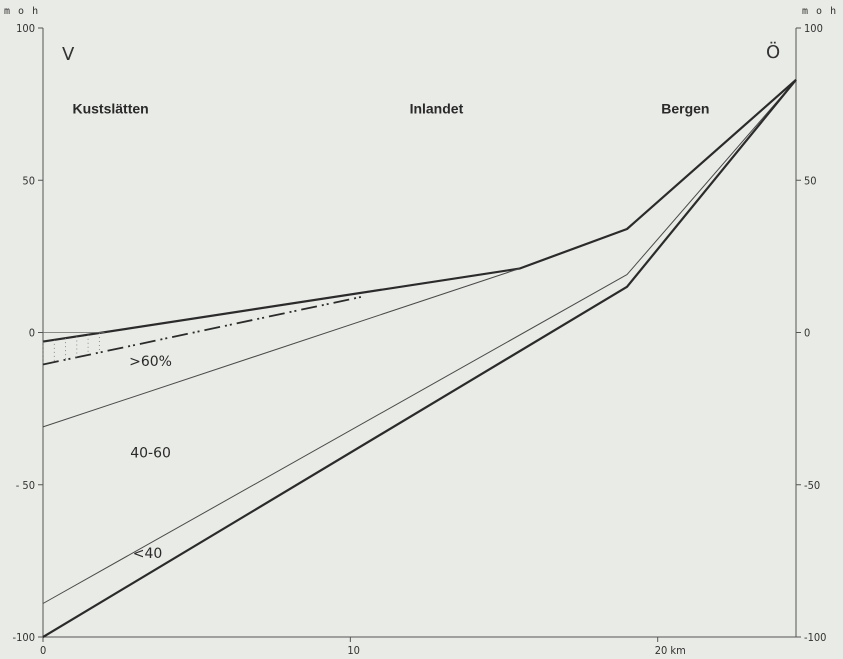 The height and width of the screenshot is (659, 843). Describe the element at coordinates (150, 362) in the screenshot. I see `zone-label: >60%` at that location.